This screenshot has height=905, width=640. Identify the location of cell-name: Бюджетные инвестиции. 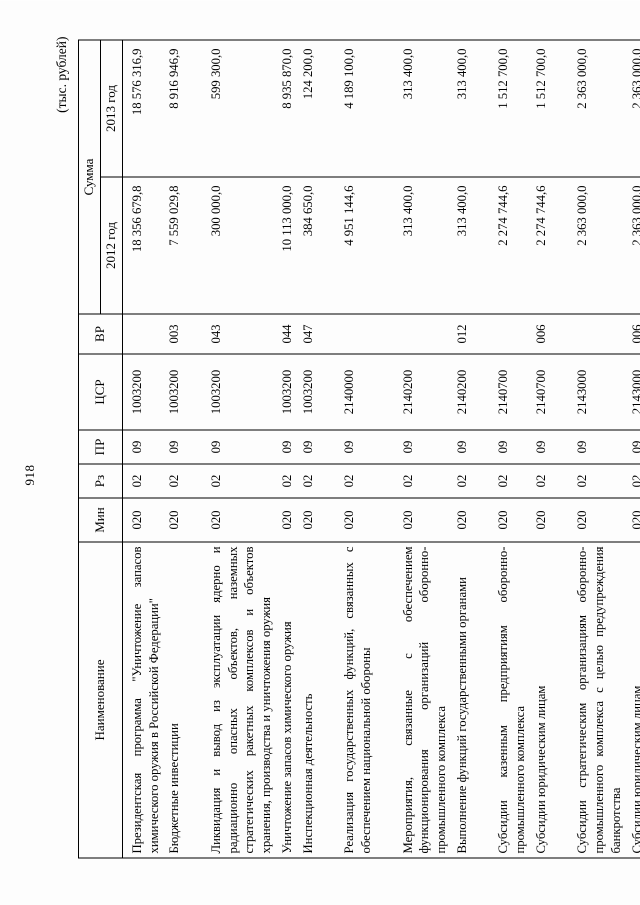
(175, 699).